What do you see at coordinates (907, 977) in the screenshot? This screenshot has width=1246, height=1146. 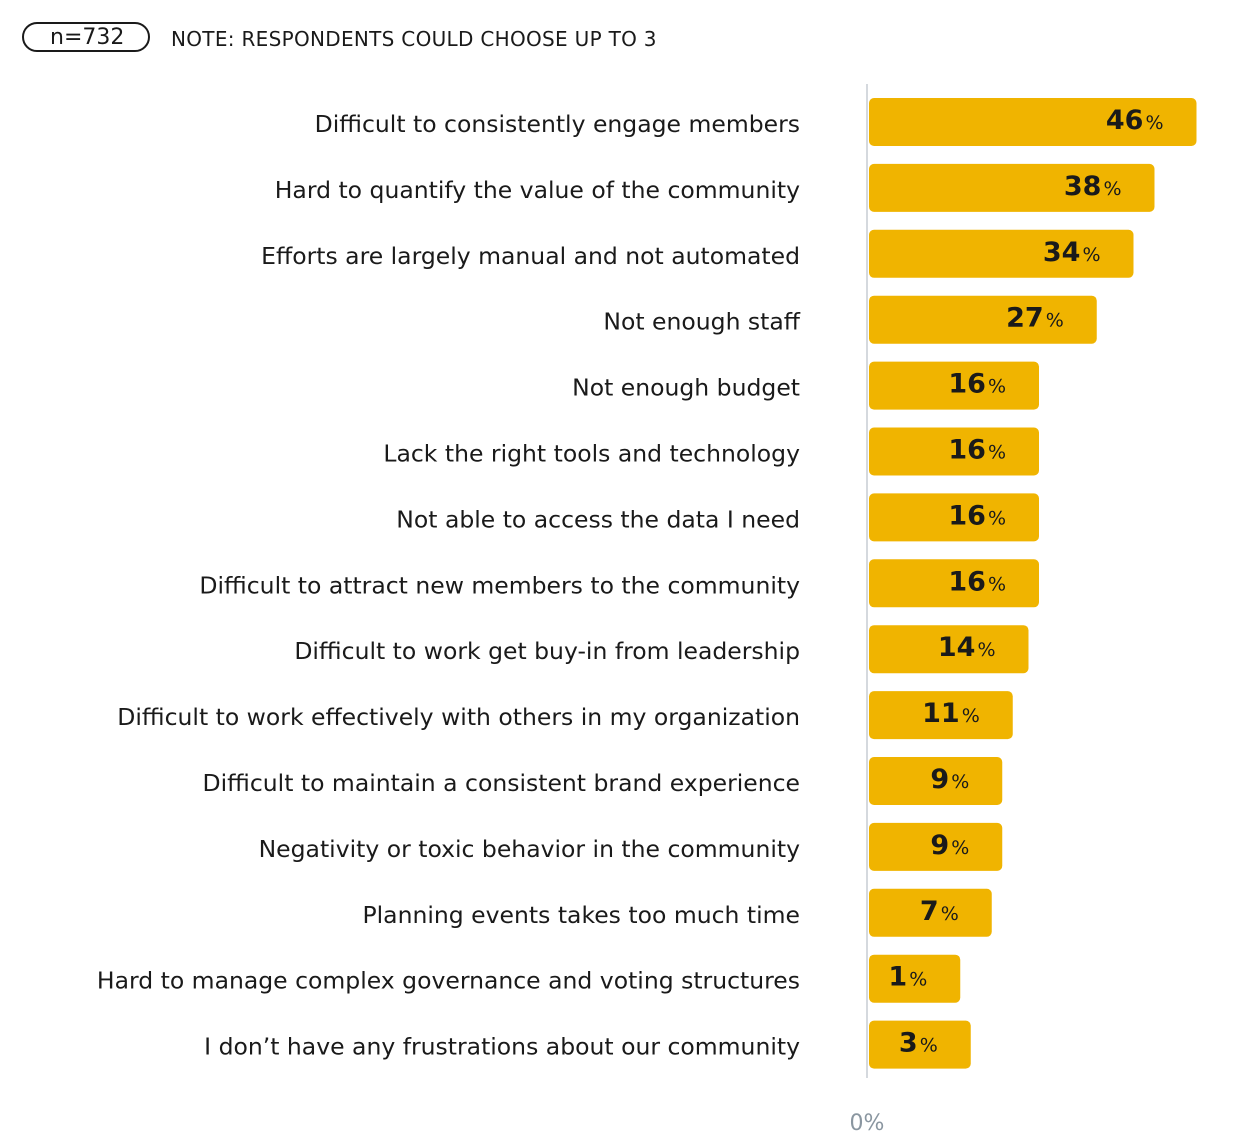 I see `data-label: 1%` at bounding box center [907, 977].